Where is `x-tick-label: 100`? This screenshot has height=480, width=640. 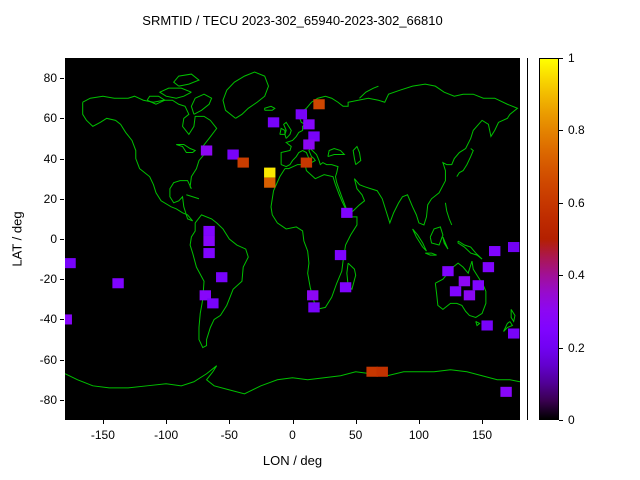 x-tick-label: 100 is located at coordinates (418, 435).